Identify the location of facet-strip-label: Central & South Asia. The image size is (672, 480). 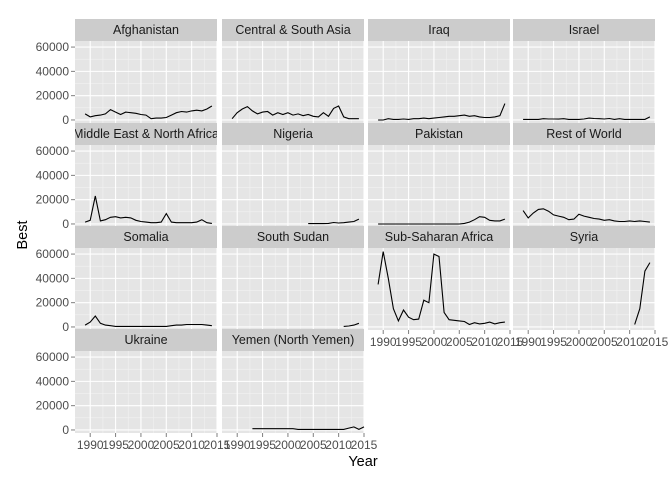
(292, 30).